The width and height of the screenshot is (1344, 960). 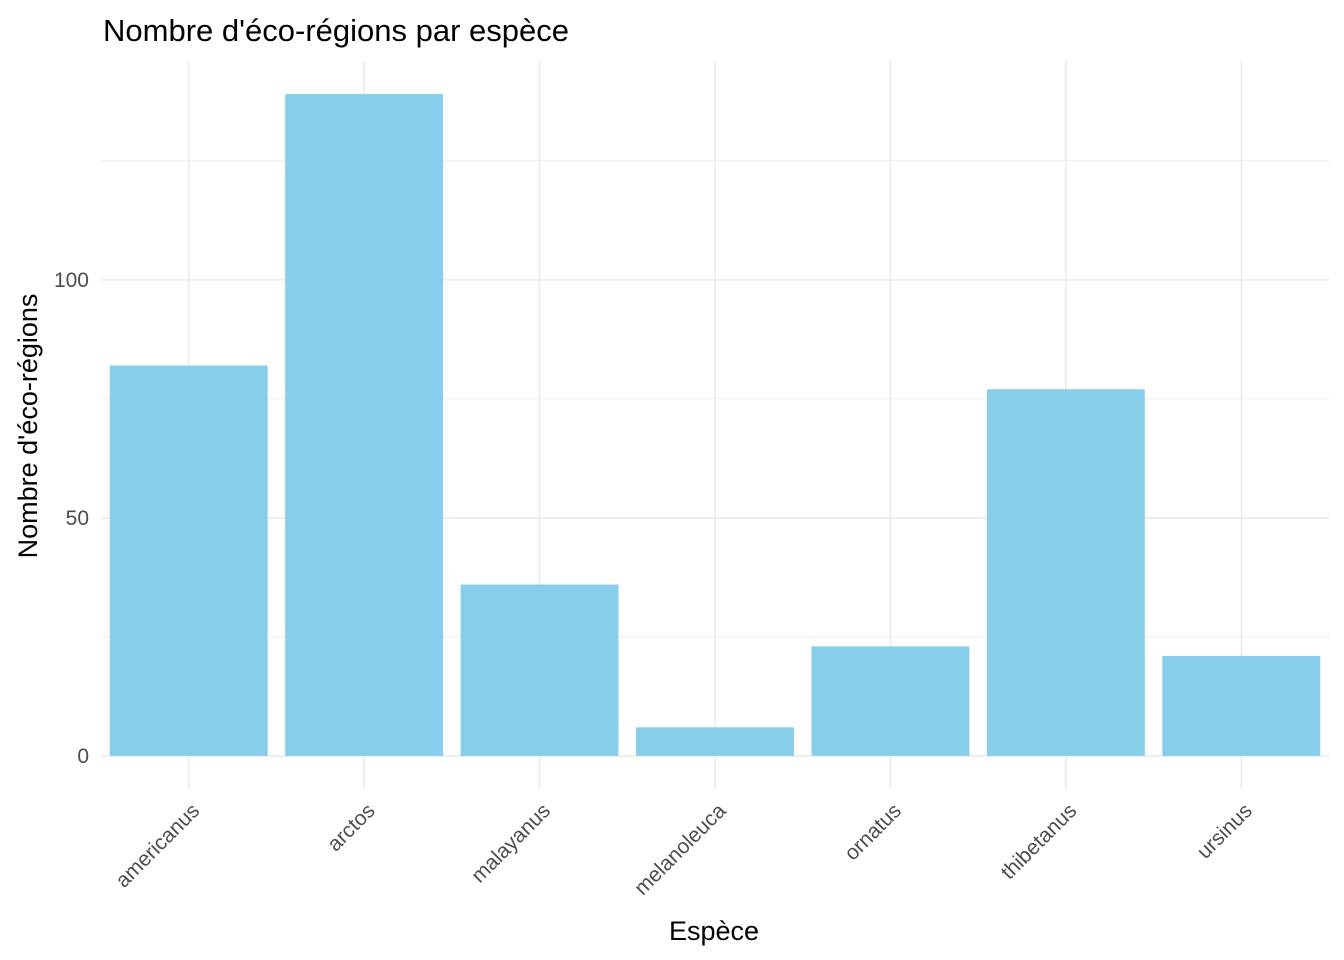 What do you see at coordinates (364, 425) in the screenshot?
I see `bar-arctos` at bounding box center [364, 425].